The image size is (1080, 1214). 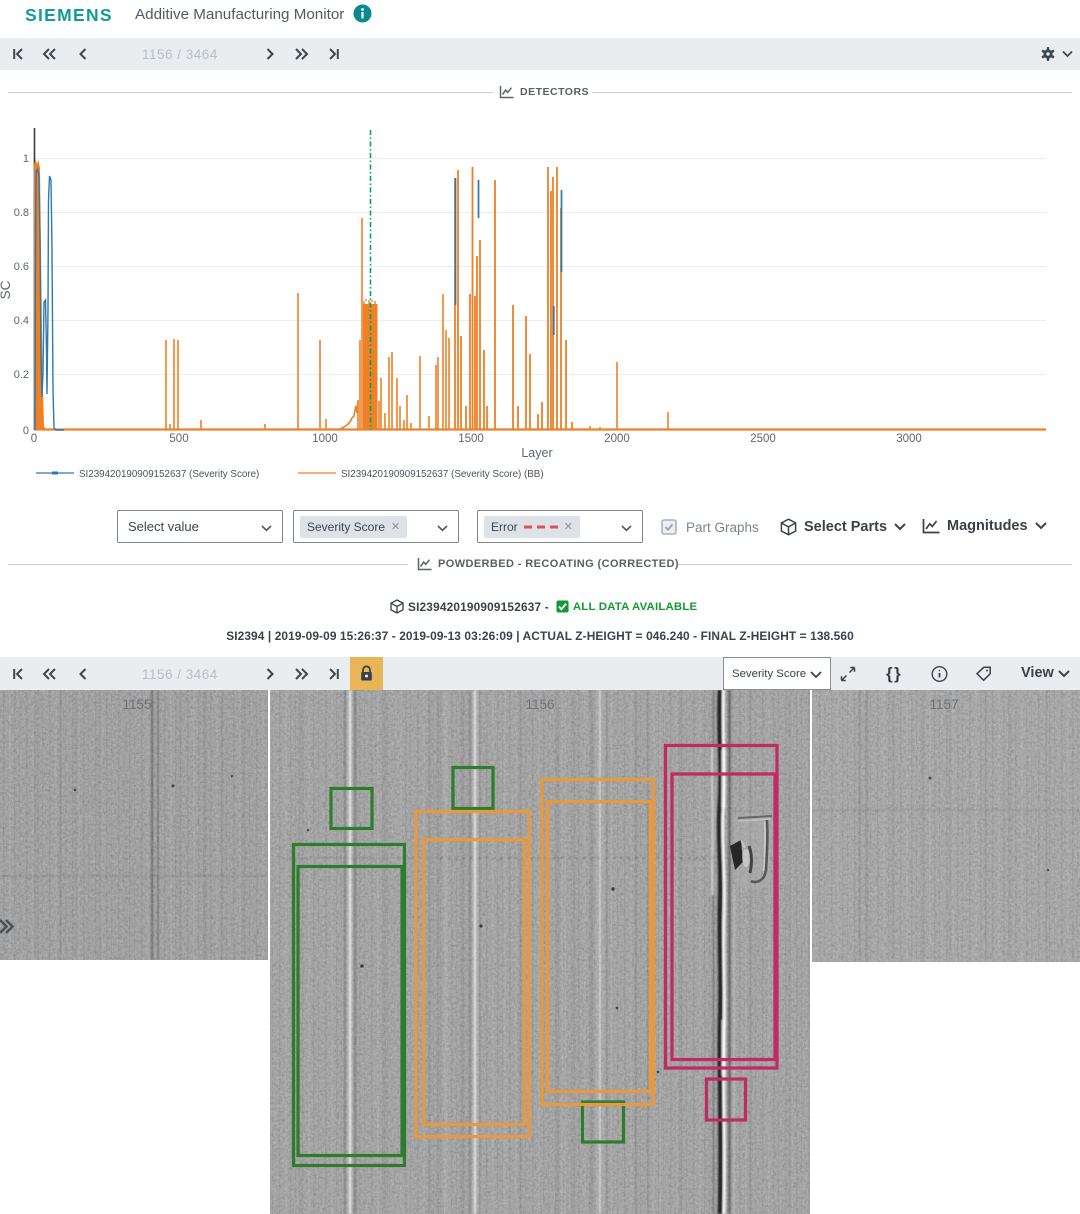 I want to click on svg-text: 3000, so click(x=909, y=439).